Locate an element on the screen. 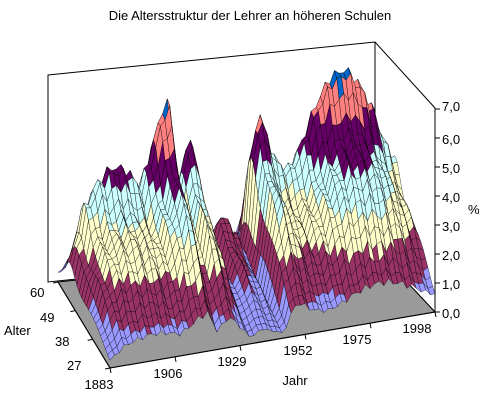 This screenshot has width=500, height=400. left-edge is located at coordinates (84, 325).